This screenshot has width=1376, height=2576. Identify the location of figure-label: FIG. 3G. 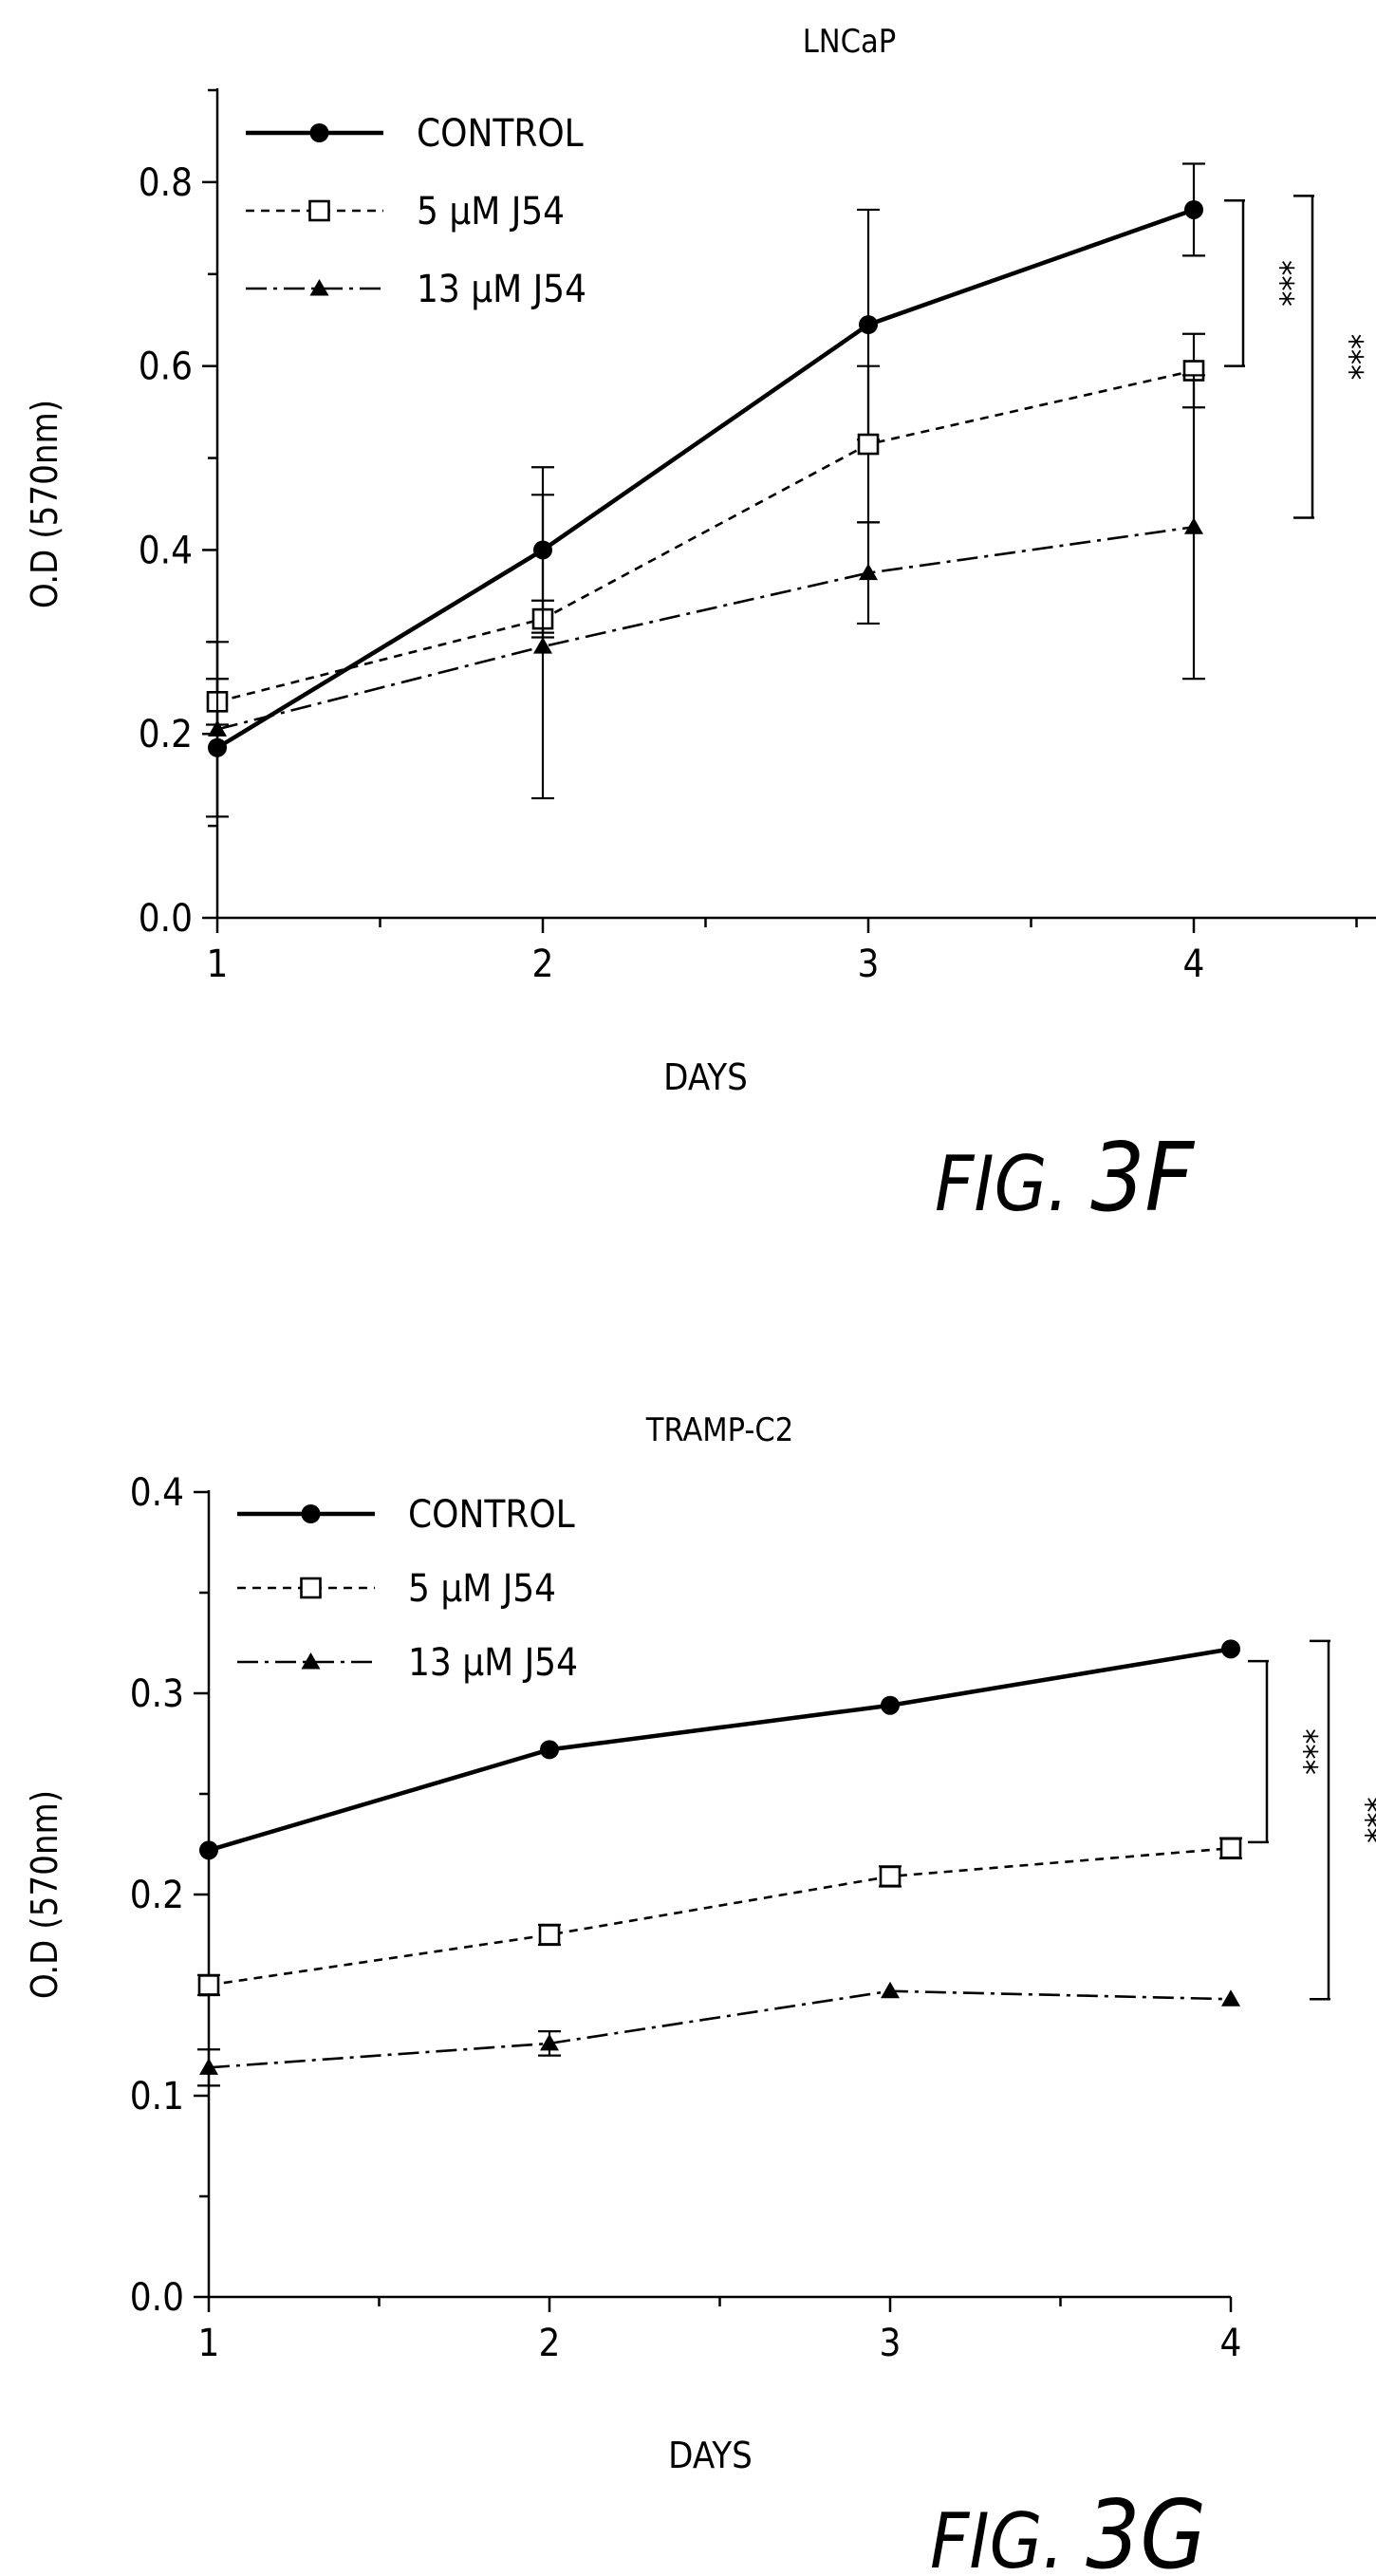
(1068, 2527).